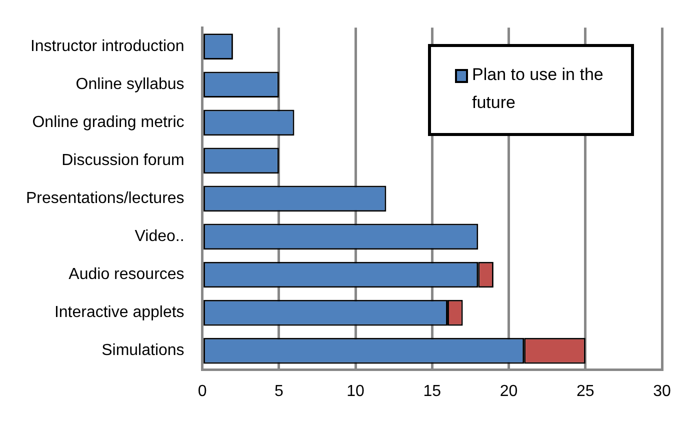 This screenshot has width=686, height=433. I want to click on x-tick-label: 5, so click(279, 391).